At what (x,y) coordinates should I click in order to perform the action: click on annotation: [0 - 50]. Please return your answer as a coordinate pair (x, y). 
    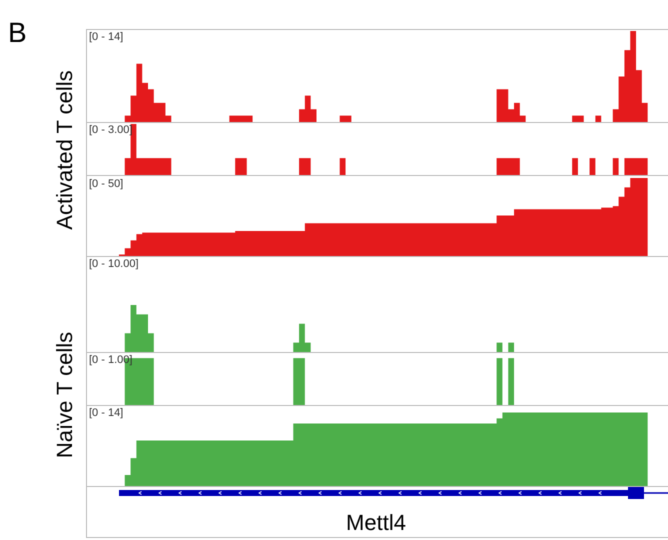
    Looking at the image, I should click on (106, 184).